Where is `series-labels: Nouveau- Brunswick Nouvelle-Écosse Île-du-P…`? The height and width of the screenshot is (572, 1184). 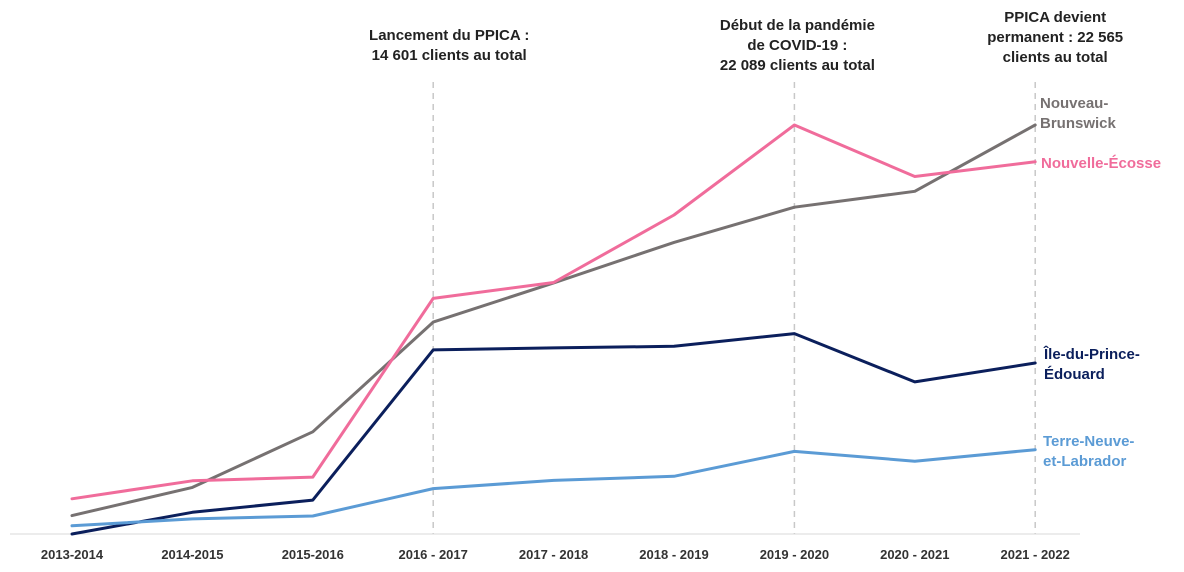 series-labels: Nouveau- Brunswick Nouvelle-Écosse Île-du-P… is located at coordinates (1100, 282).